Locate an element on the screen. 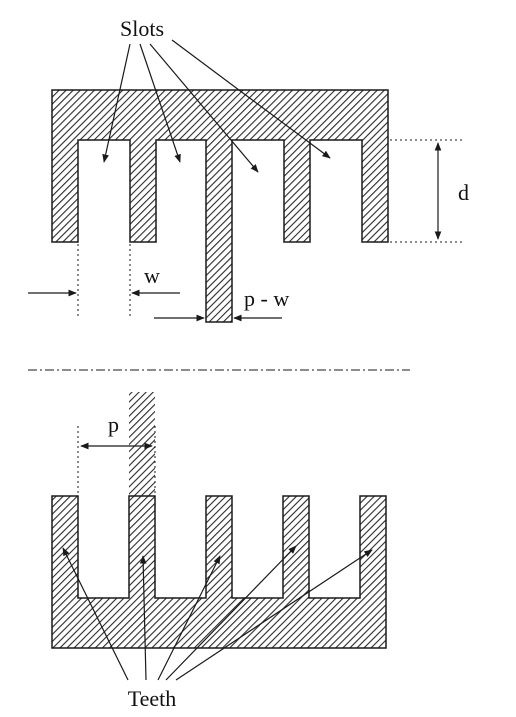 Image resolution: width=516 pixels, height=717 pixels. p-dimension is located at coordinates (116, 461).